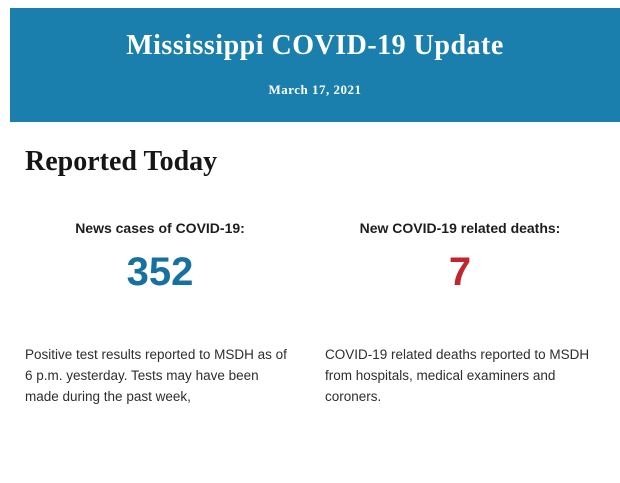  What do you see at coordinates (315, 45) in the screenshot?
I see `banner-title: Mississippi COVID-19 Update` at bounding box center [315, 45].